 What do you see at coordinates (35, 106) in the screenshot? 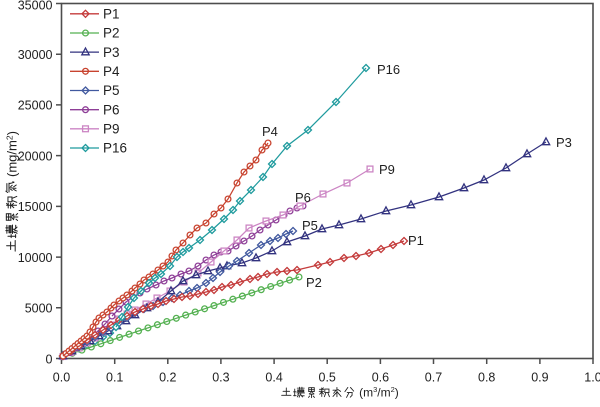
I see `svg-text: 25000` at bounding box center [35, 106].